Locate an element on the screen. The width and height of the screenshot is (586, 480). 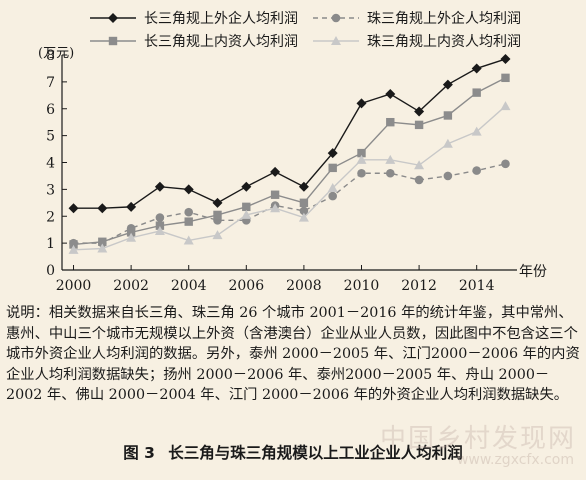
x-tick-label: 2014 is located at coordinates (477, 286).